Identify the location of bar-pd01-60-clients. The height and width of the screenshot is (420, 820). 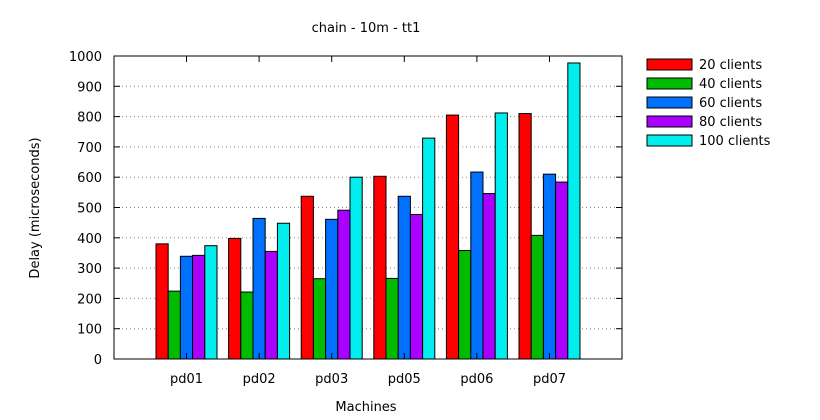
(186, 307).